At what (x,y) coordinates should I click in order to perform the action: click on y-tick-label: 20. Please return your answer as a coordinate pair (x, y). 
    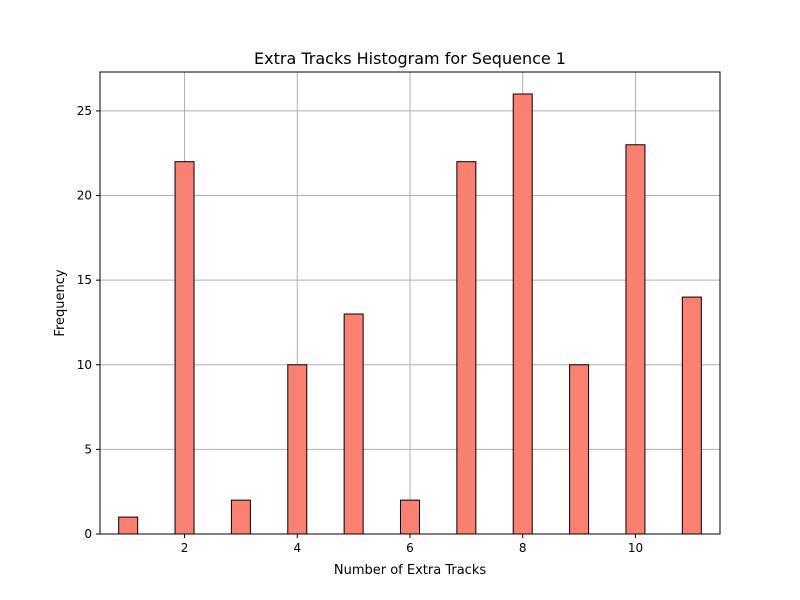
    Looking at the image, I should click on (84, 196).